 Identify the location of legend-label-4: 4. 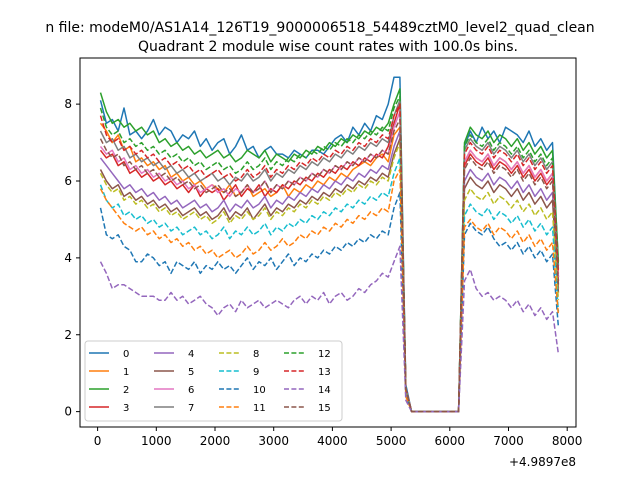
(191, 354).